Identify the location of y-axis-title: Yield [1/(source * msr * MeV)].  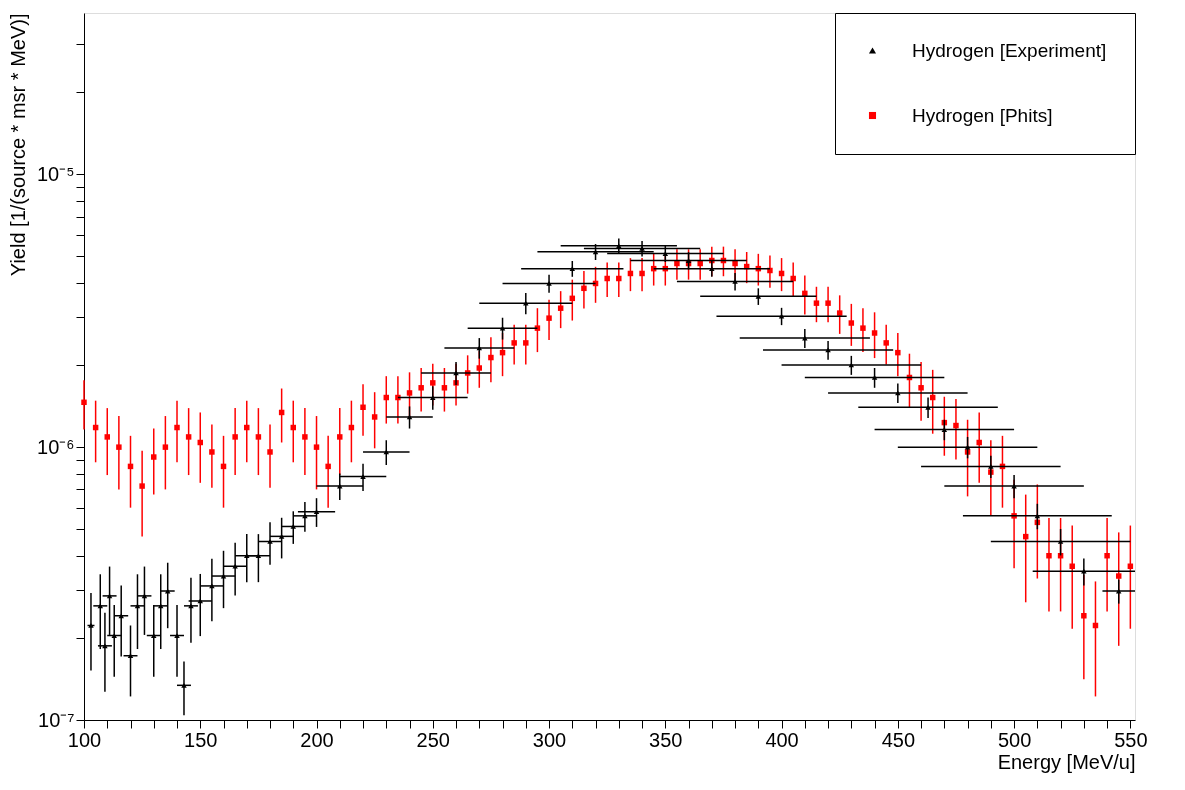
(17, 145).